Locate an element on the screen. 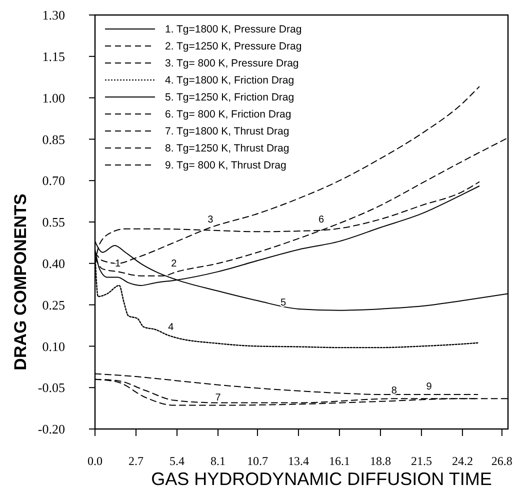  y-axis-title: DRAG COMPONENTS is located at coordinates (20, 282).